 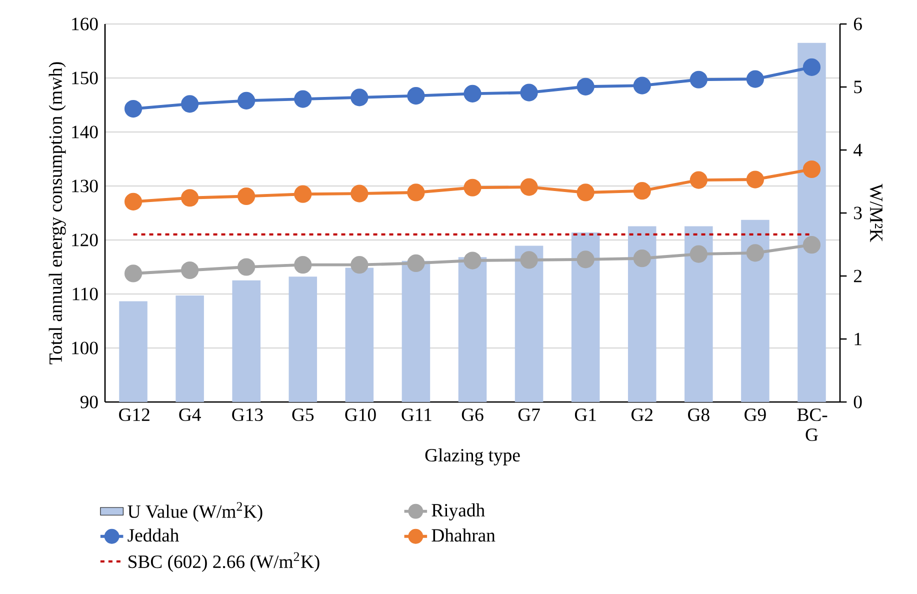 What do you see at coordinates (89, 402) in the screenshot?
I see `y-tick-label: 90` at bounding box center [89, 402].